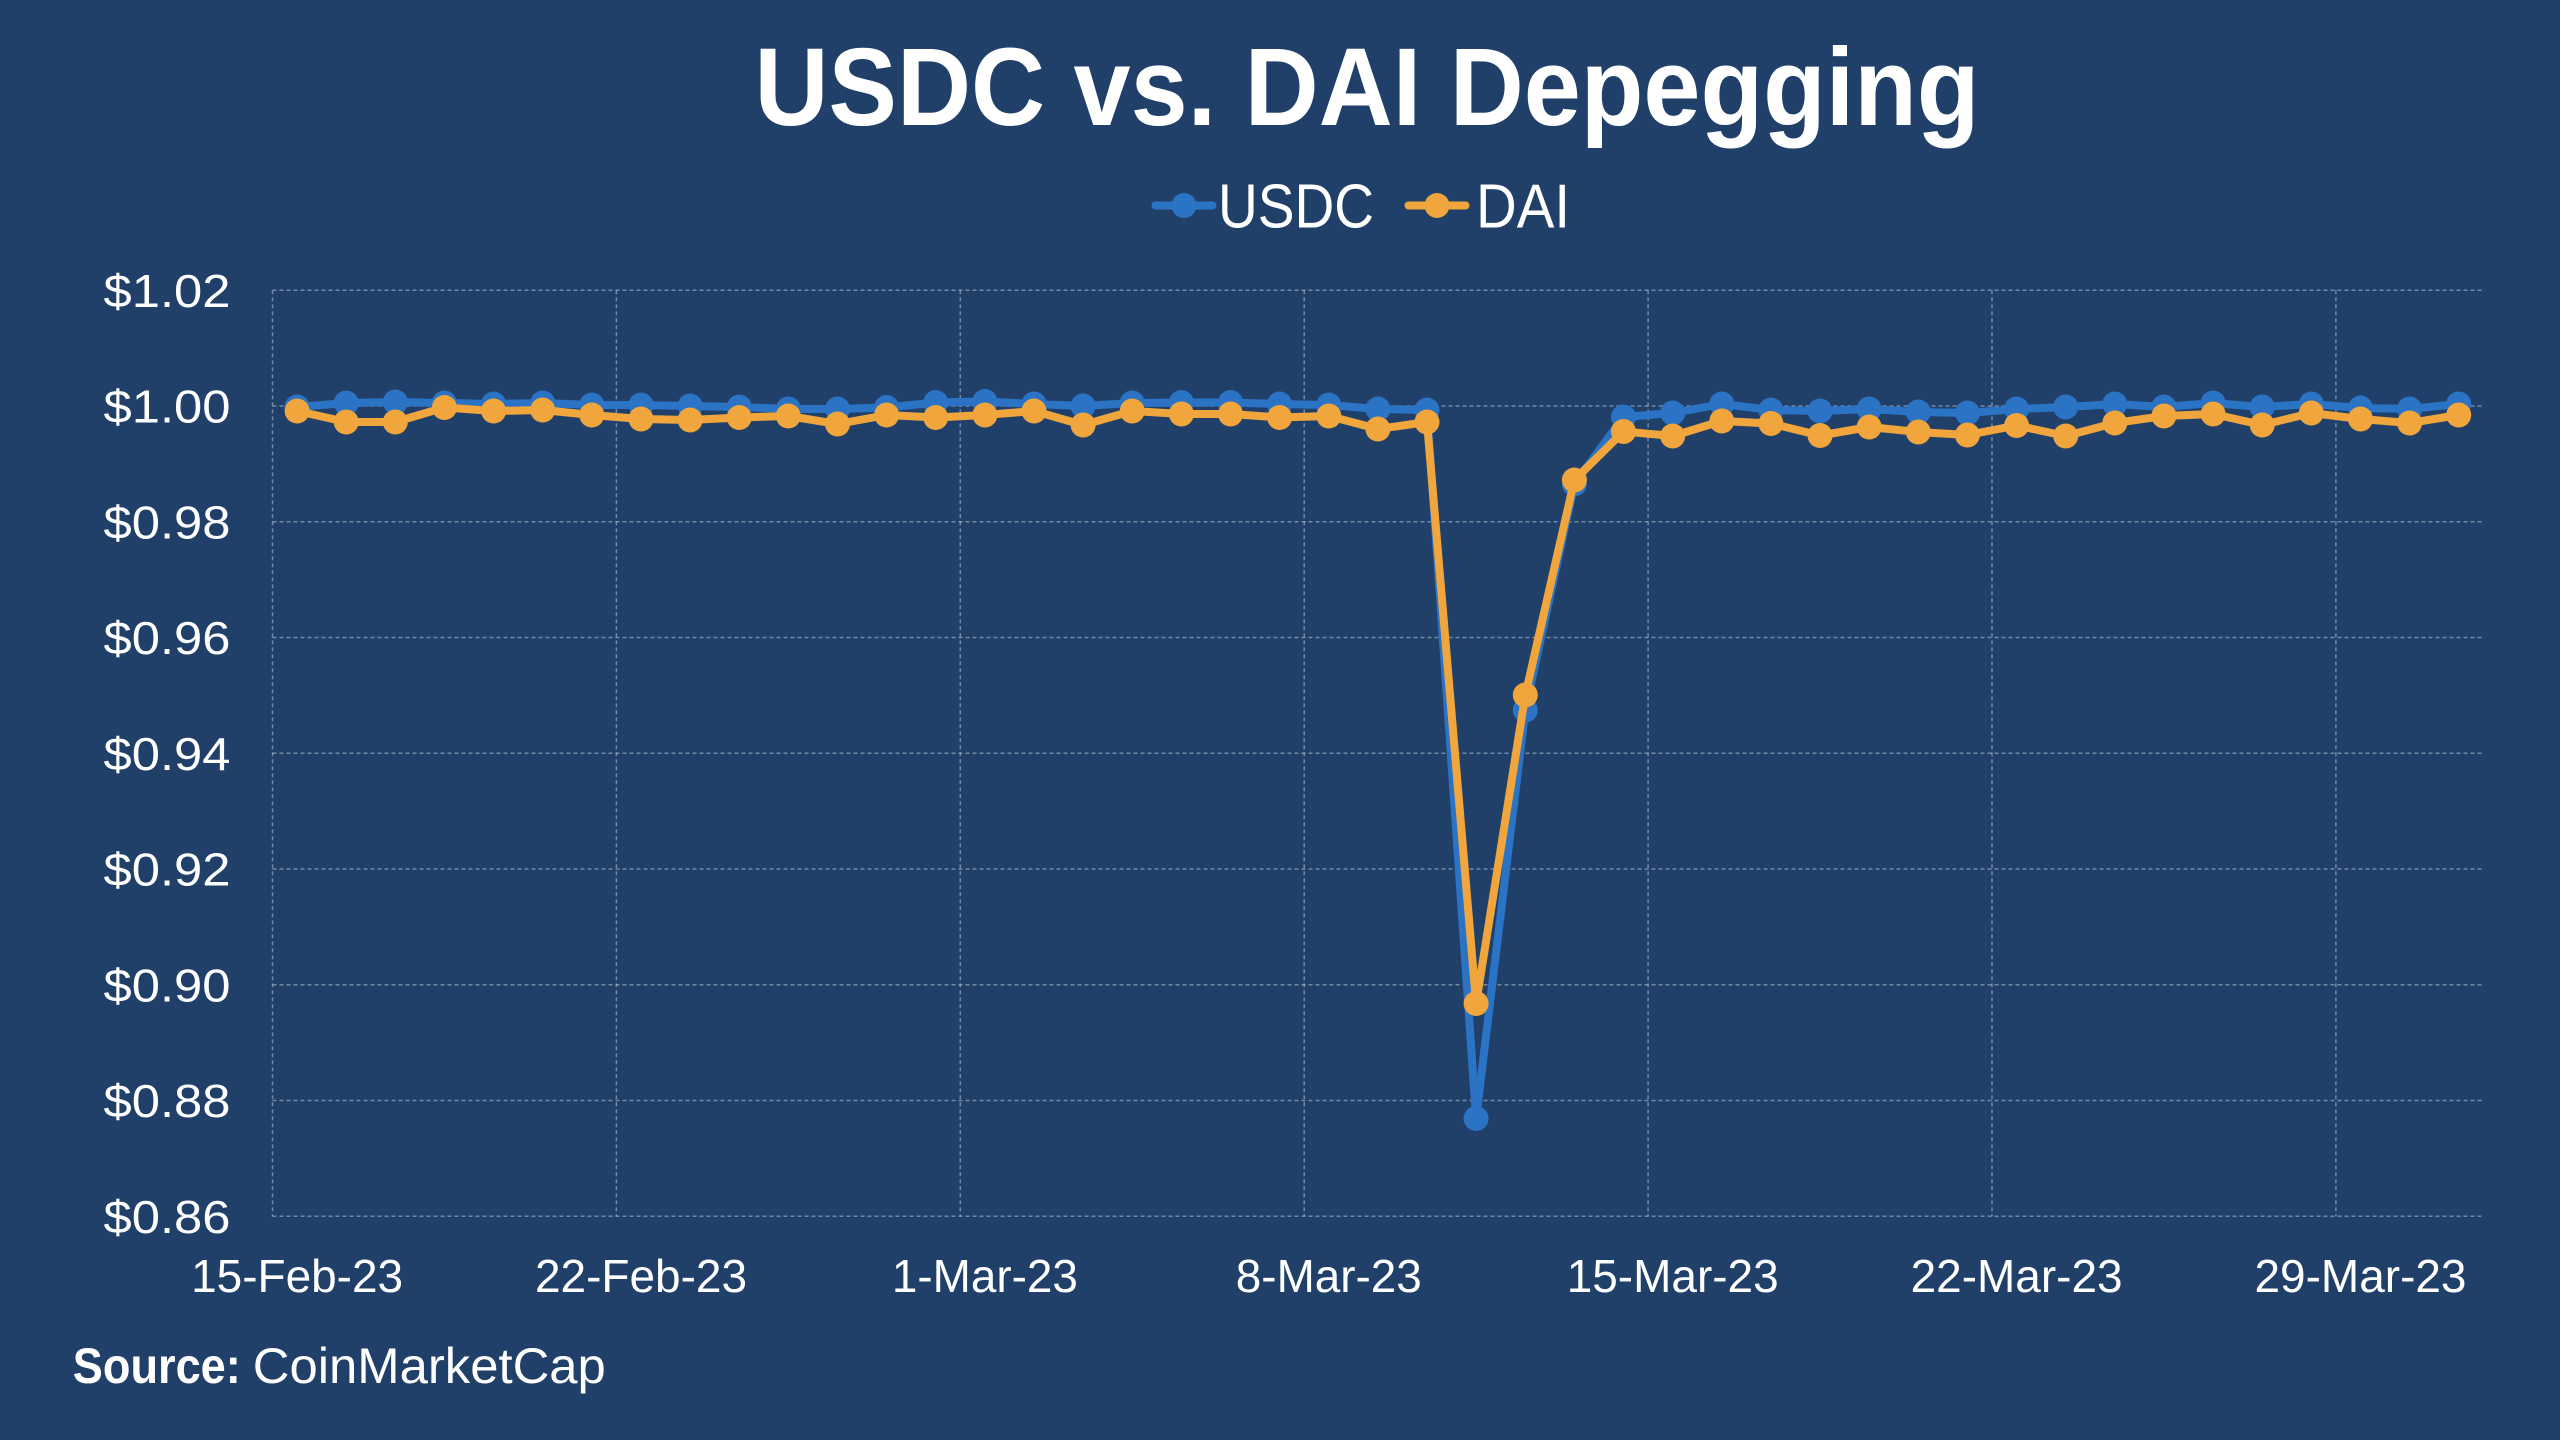  What do you see at coordinates (2361, 1276) in the screenshot?
I see `svg-text: 29-Mar-23` at bounding box center [2361, 1276].